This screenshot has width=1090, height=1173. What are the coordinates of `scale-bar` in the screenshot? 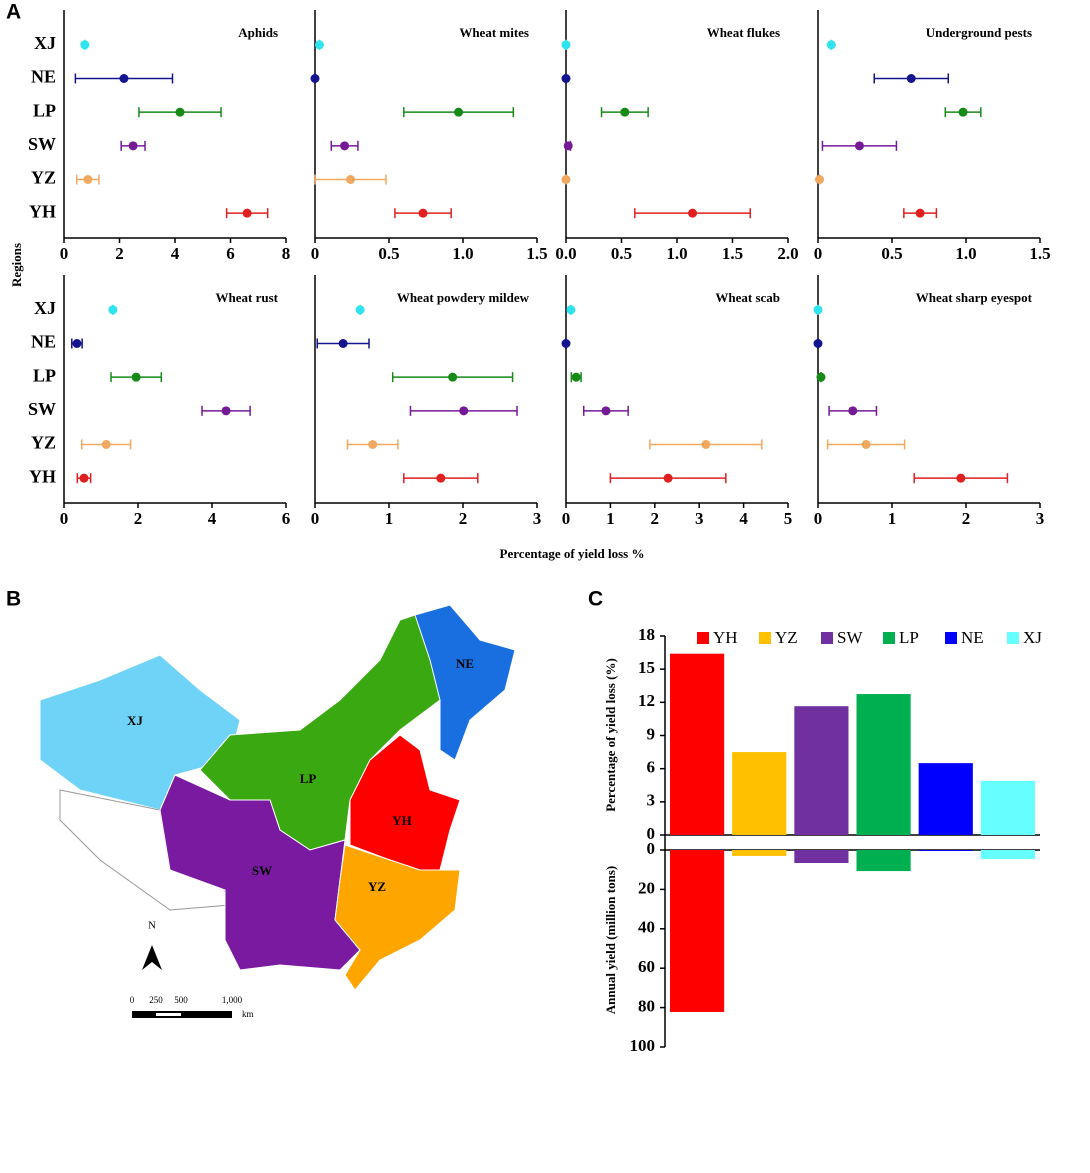 It's located at (168, 1014).